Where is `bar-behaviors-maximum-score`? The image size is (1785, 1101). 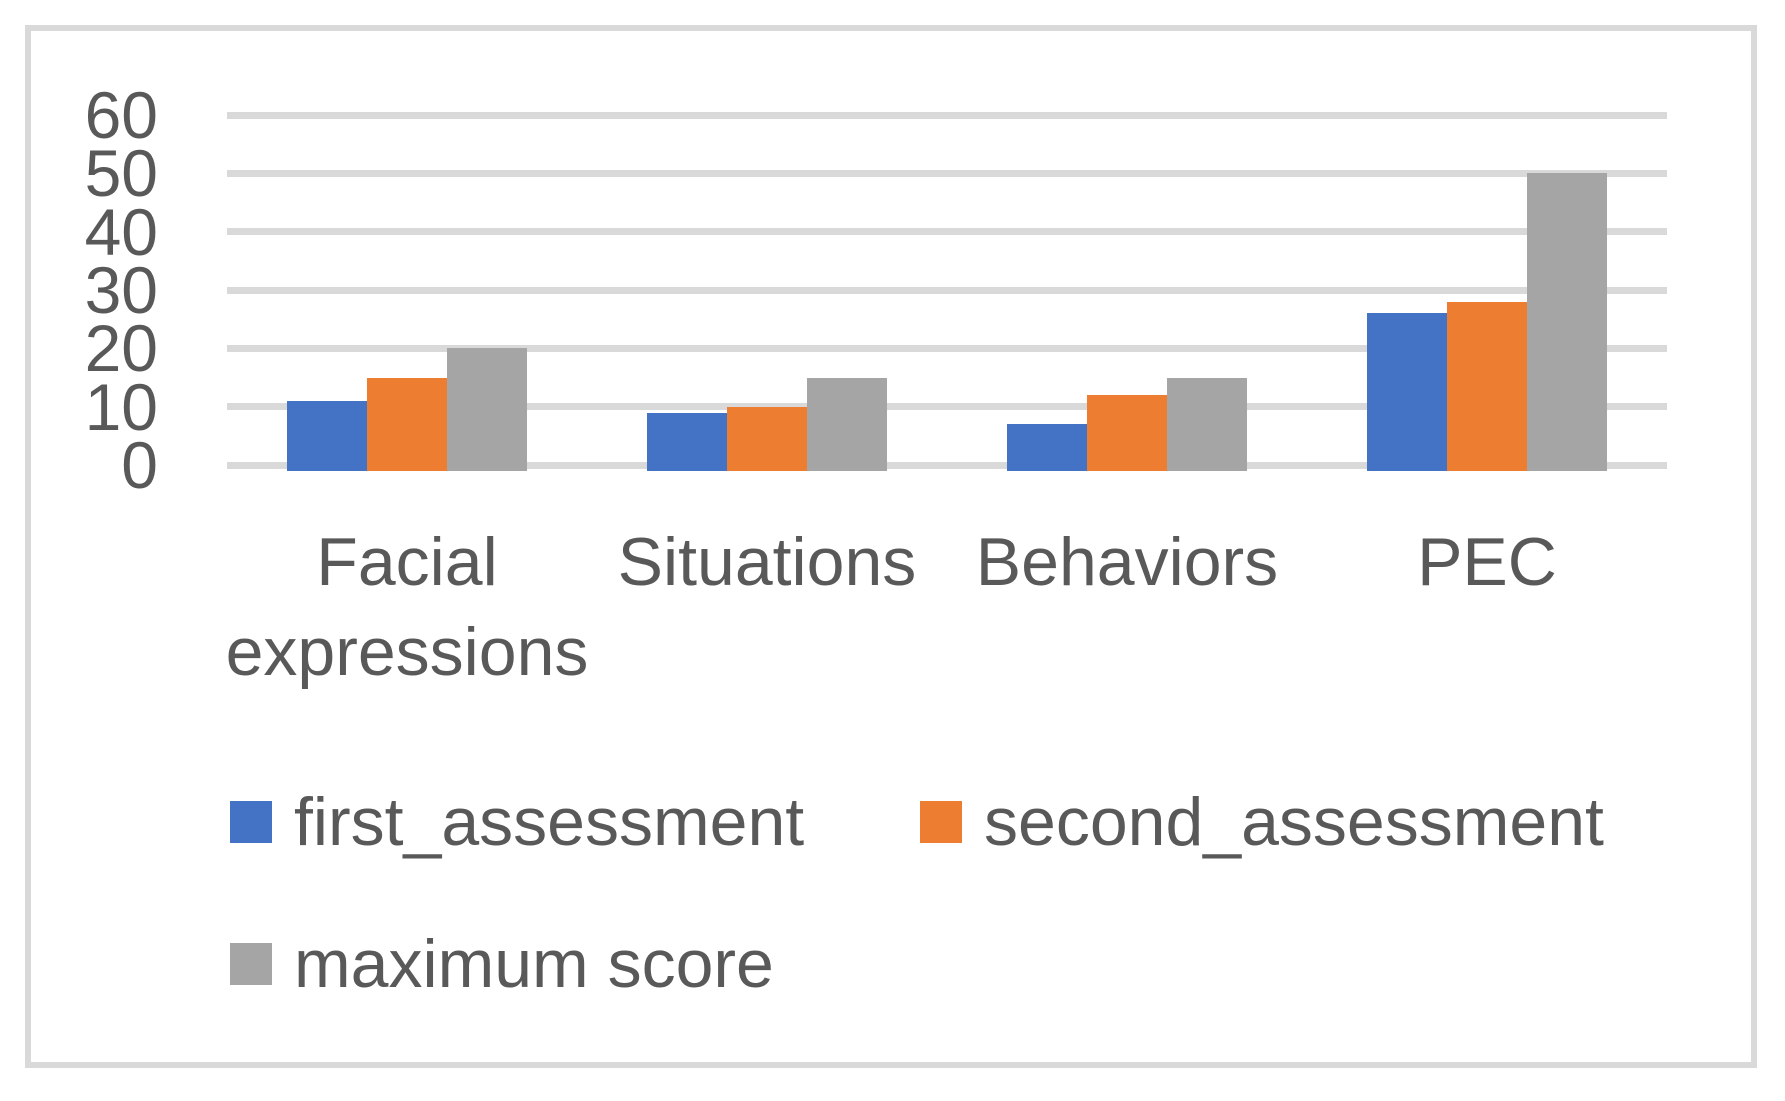 bar-behaviors-maximum-score is located at coordinates (1207, 424).